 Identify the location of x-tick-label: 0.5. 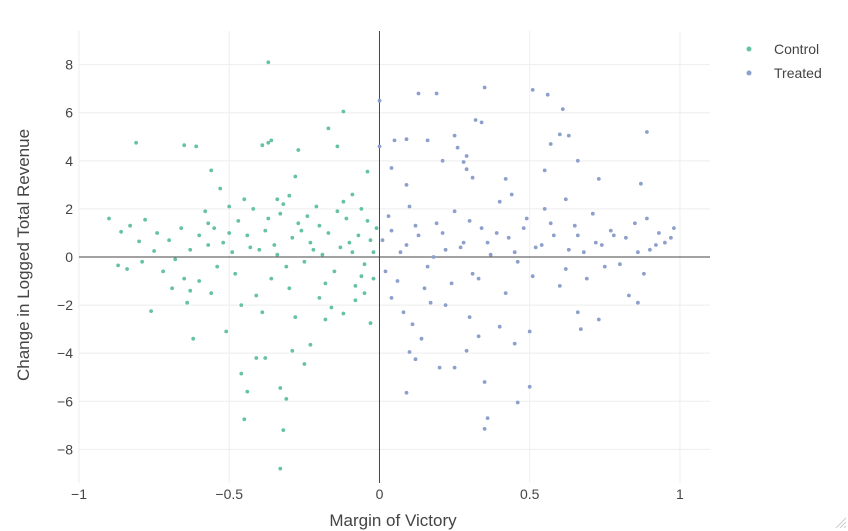
(530, 494).